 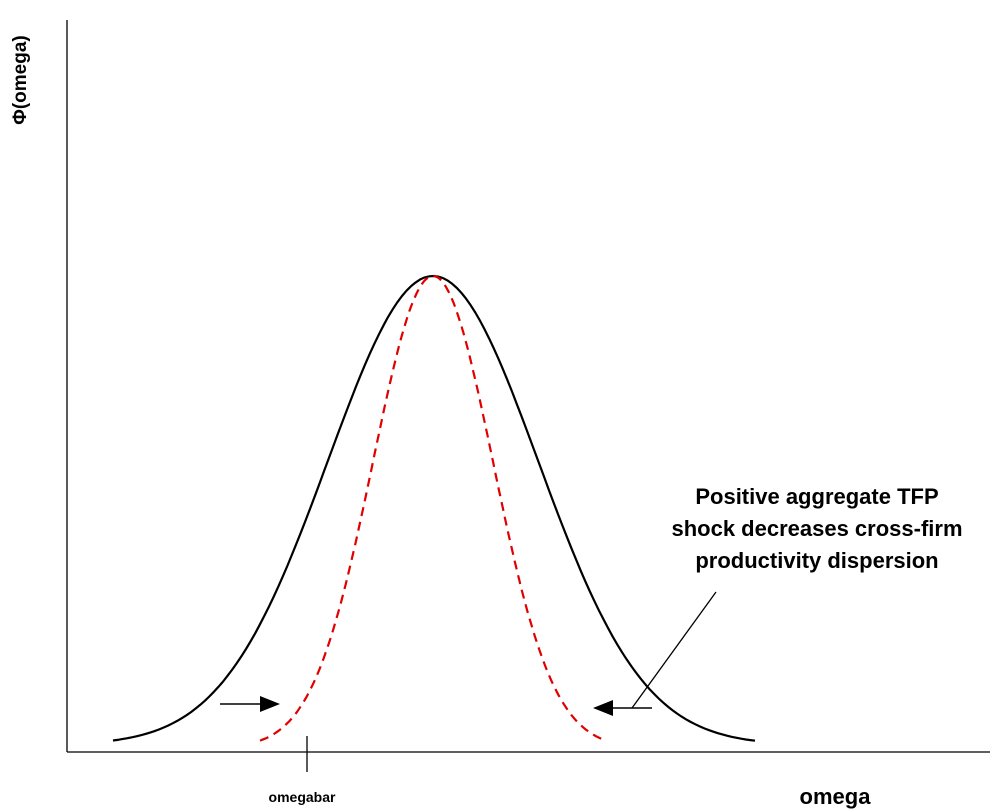 What do you see at coordinates (816, 496) in the screenshot?
I see `annotation-line-1: Positive aggregate TFP` at bounding box center [816, 496].